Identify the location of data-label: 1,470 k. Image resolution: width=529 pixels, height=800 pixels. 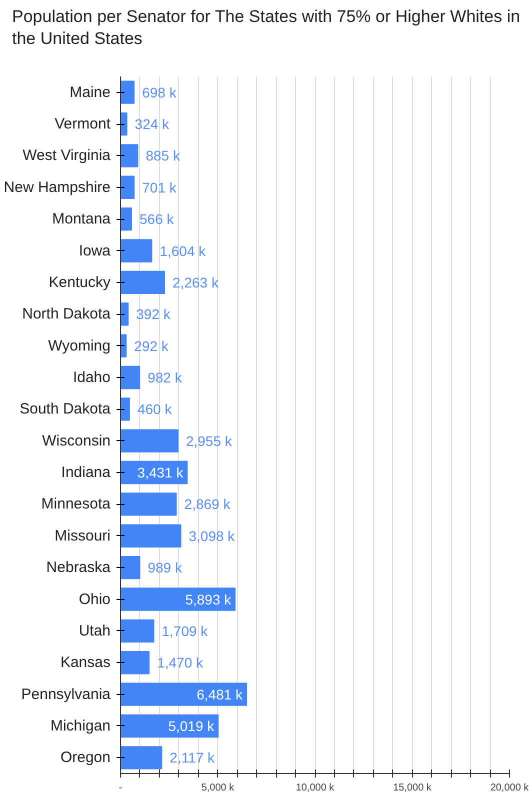
(180, 662).